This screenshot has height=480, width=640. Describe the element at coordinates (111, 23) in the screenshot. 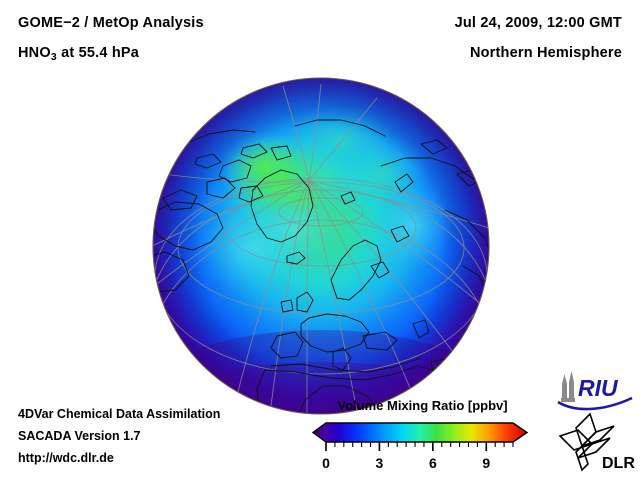

I see `page-title: GOME−2 / MetOp Analysis` at that location.